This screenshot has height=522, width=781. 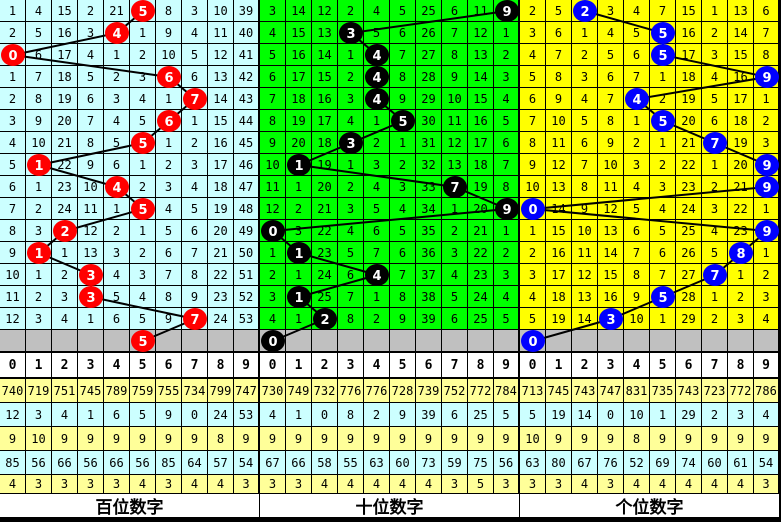 What do you see at coordinates (741, 55) in the screenshot?
I see `omission-cell: 15` at bounding box center [741, 55].